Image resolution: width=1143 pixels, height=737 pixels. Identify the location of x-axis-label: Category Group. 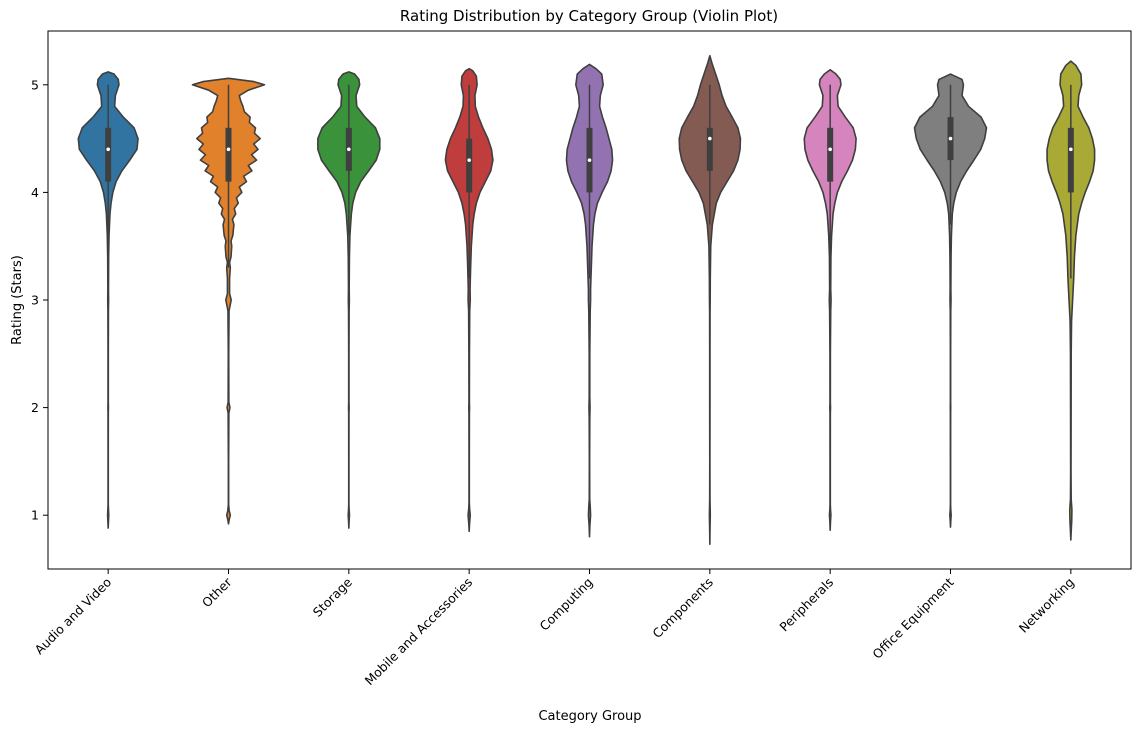
(589, 716).